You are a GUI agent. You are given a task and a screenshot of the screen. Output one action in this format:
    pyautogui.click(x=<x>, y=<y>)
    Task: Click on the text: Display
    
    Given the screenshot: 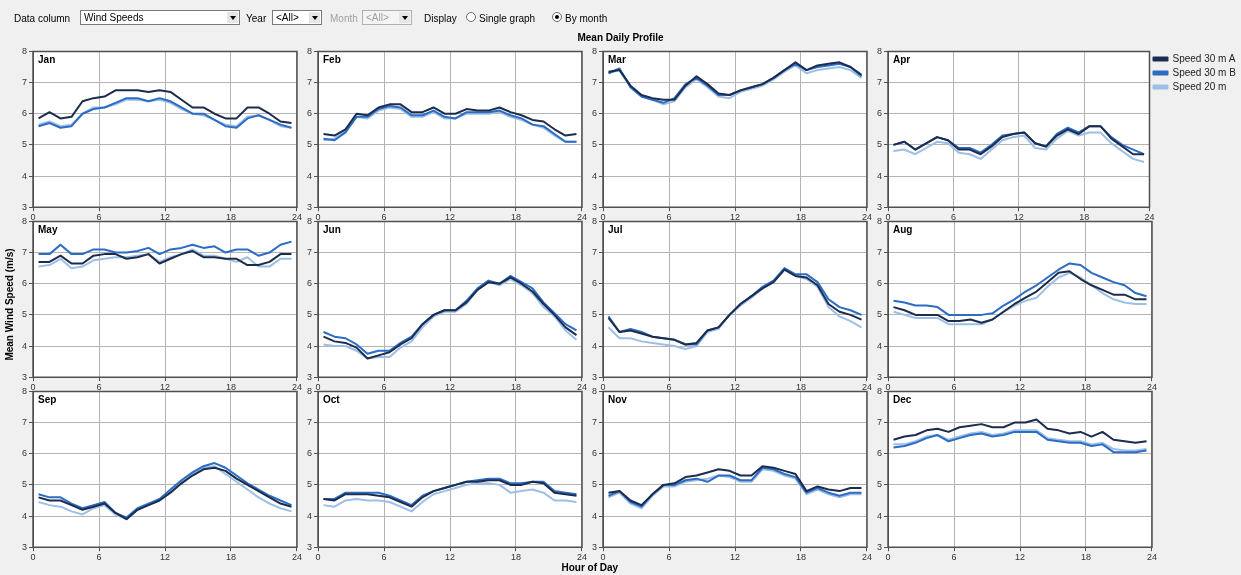 What is the action you would take?
    pyautogui.click(x=440, y=18)
    